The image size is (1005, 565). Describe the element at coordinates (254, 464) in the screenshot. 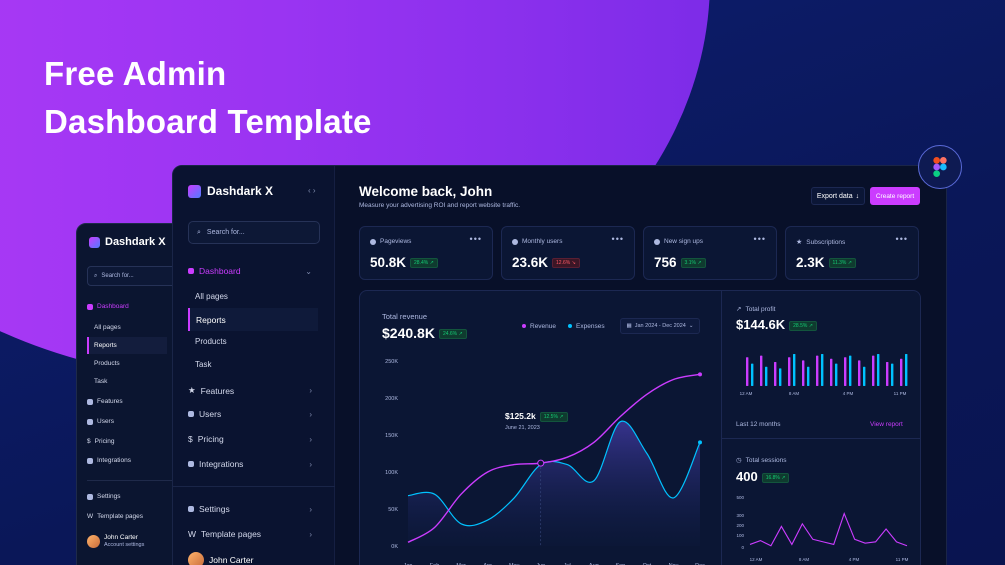

I see `sidebar-item-integrations: Integrations ›` at that location.